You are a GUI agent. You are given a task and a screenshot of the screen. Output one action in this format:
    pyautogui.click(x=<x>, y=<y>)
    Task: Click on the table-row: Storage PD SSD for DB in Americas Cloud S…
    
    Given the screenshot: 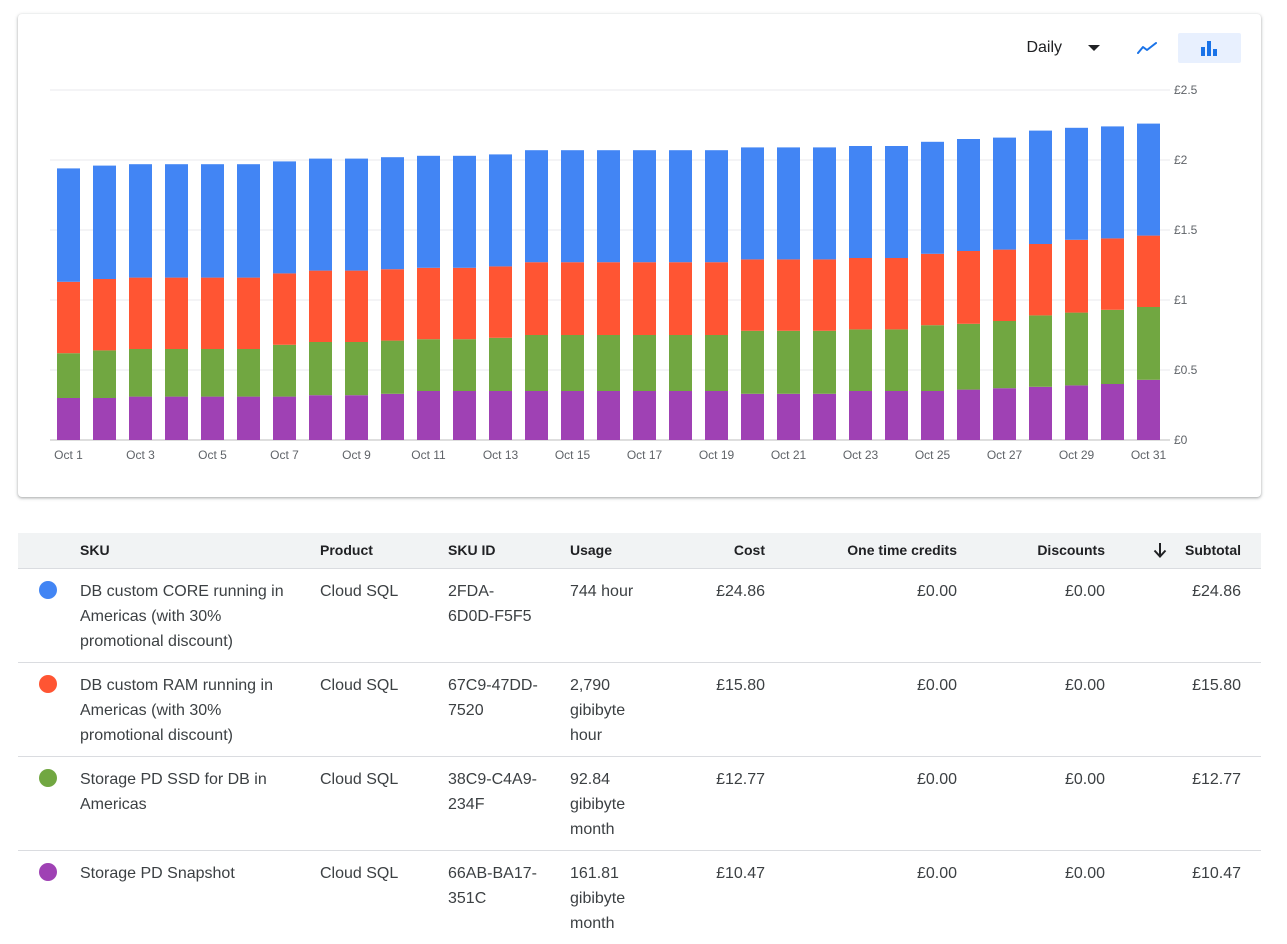 What is the action you would take?
    pyautogui.click(x=639, y=803)
    